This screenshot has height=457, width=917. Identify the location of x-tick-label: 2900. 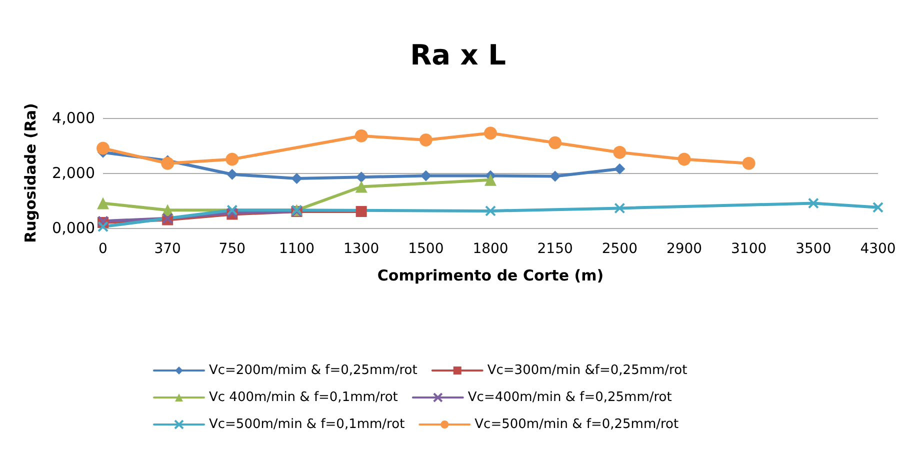
(684, 249).